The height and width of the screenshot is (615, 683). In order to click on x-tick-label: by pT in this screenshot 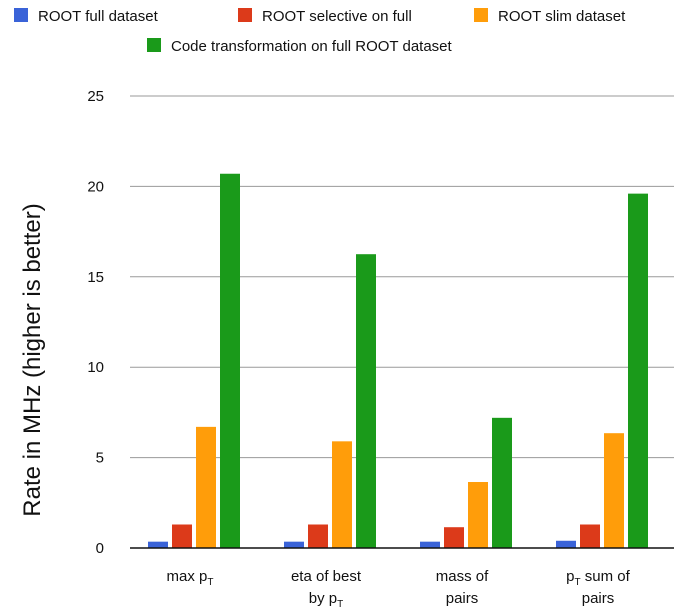, I will do `click(326, 600)`.